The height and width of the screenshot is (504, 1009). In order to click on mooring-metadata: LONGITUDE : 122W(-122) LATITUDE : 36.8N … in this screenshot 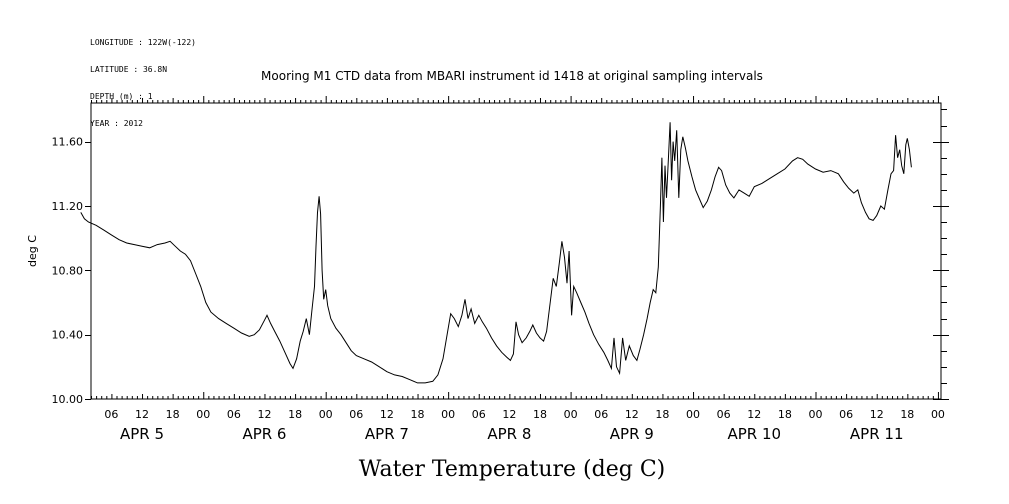, I will do `click(143, 78)`.